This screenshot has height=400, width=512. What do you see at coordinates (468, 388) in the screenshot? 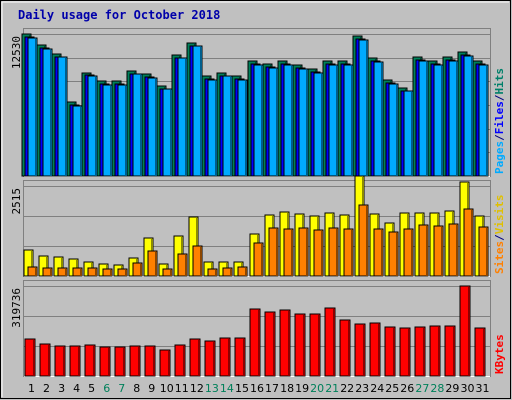
I see `x-tick-day-30: 30` at bounding box center [468, 388].